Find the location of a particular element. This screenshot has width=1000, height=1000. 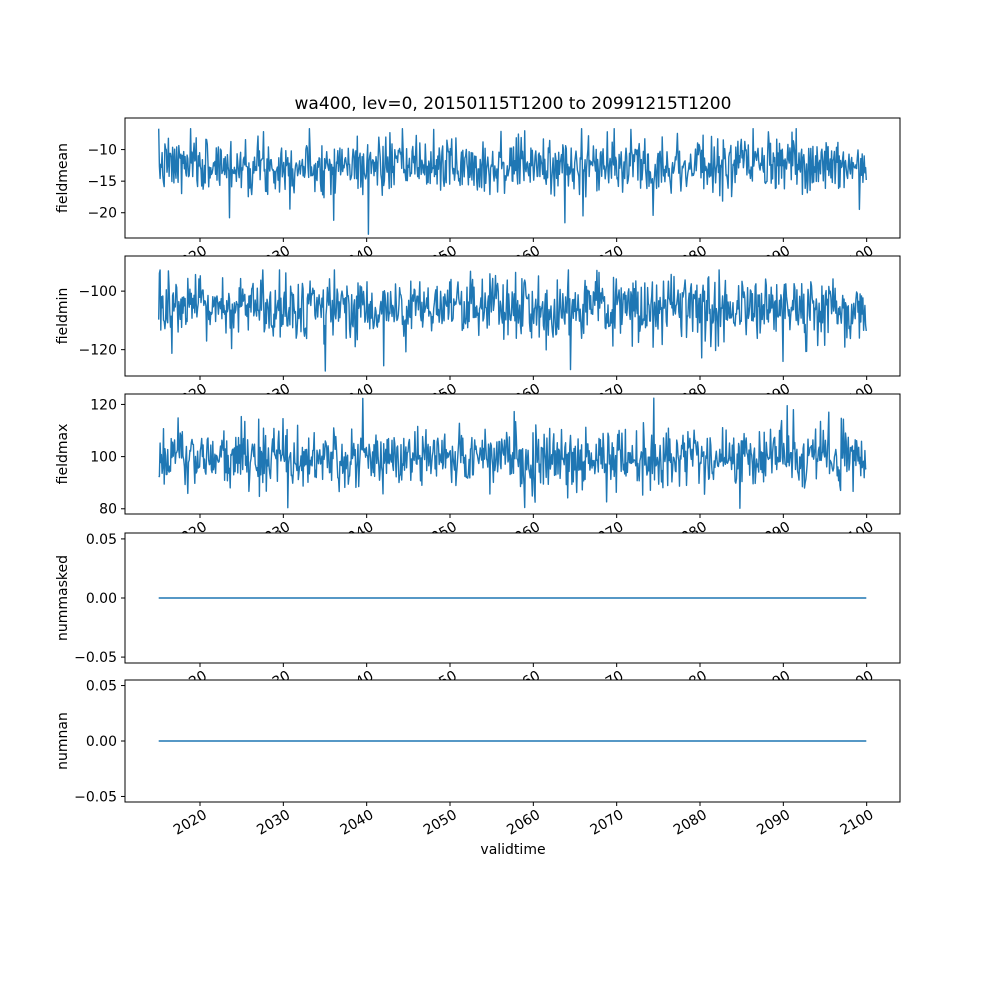

x-tick-label: 2050 is located at coordinates (440, 823).